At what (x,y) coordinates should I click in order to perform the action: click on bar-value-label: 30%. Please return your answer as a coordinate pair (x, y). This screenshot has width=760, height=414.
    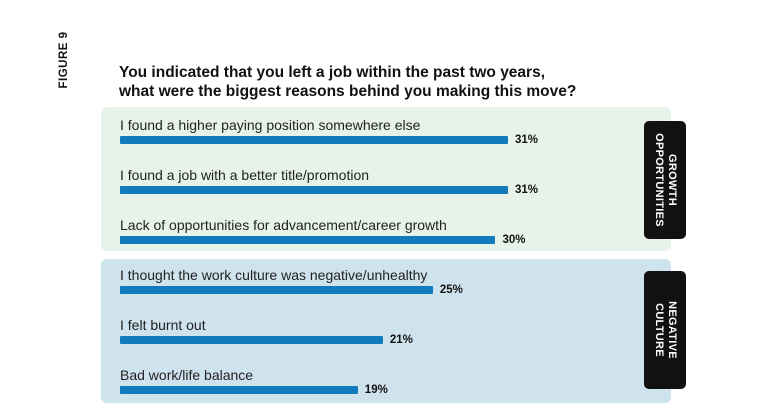
    Looking at the image, I should click on (514, 240).